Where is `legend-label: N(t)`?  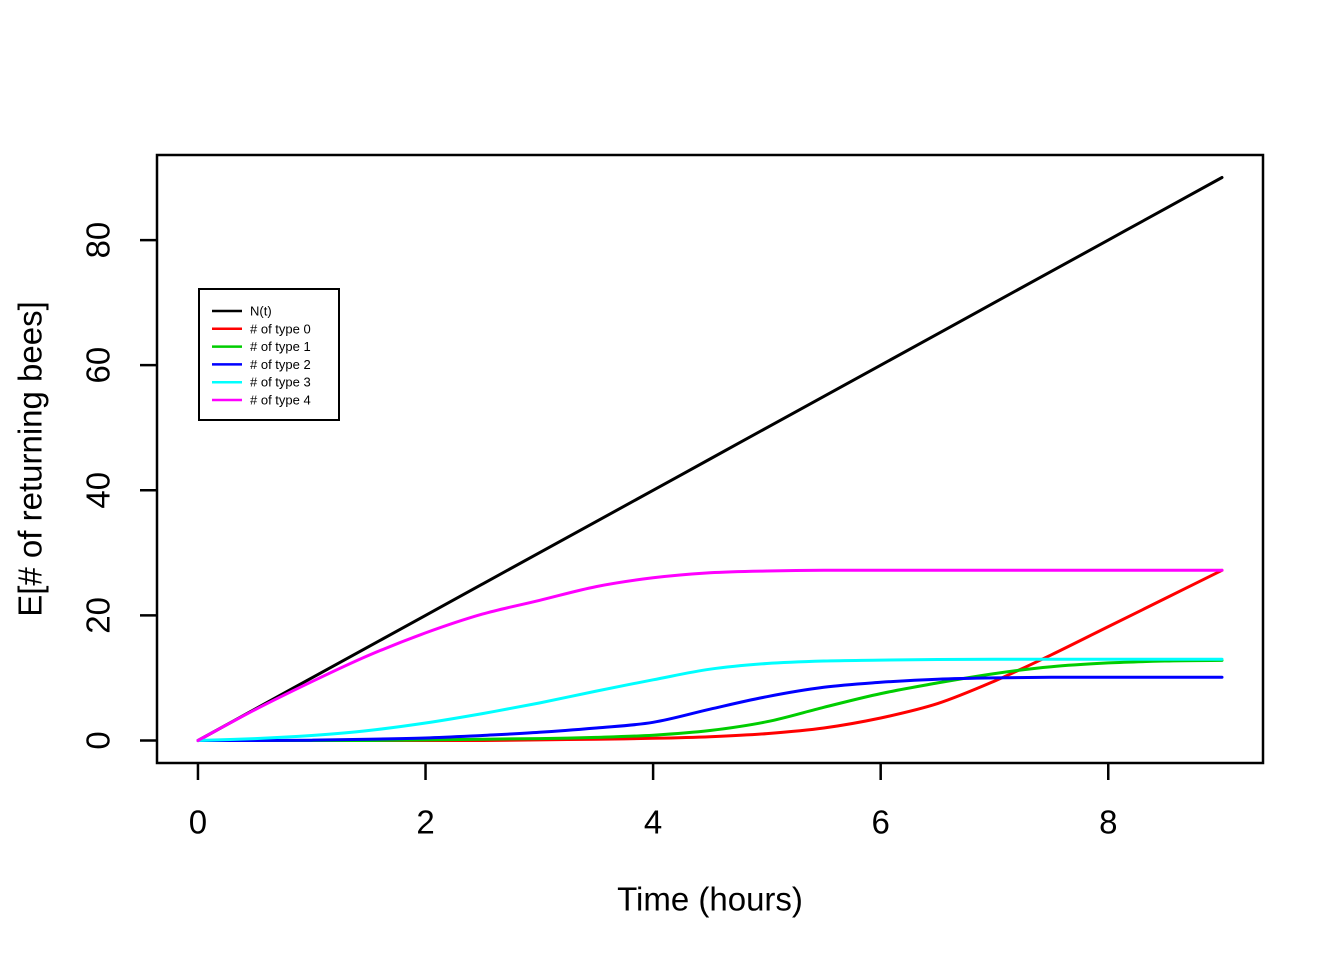 legend-label: N(t) is located at coordinates (261, 311).